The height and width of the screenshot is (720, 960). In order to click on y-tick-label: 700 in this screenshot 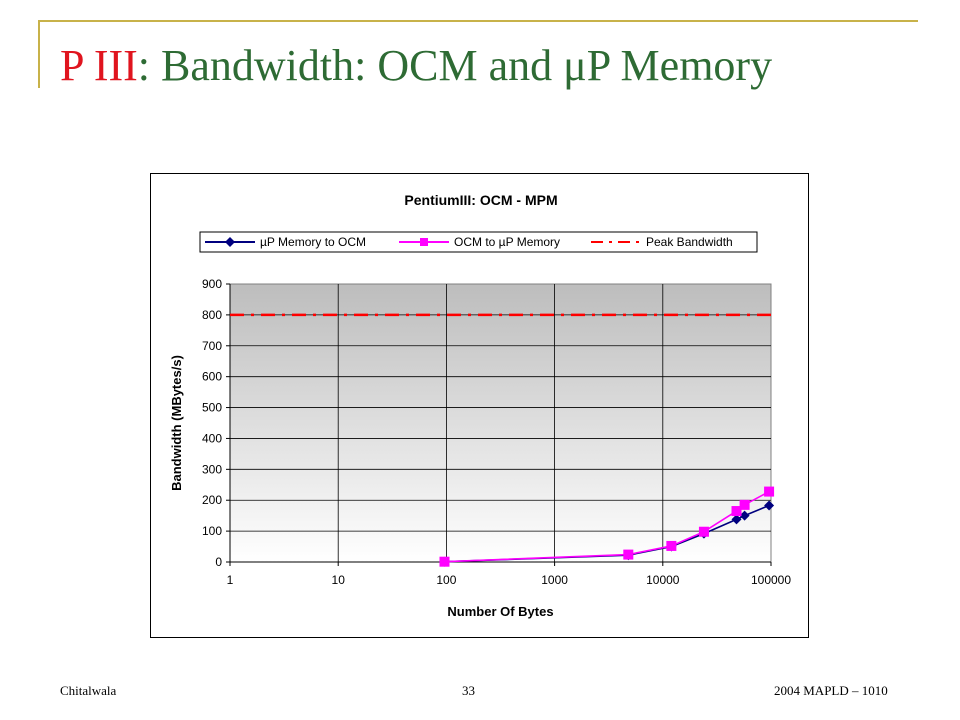, I will do `click(212, 346)`.